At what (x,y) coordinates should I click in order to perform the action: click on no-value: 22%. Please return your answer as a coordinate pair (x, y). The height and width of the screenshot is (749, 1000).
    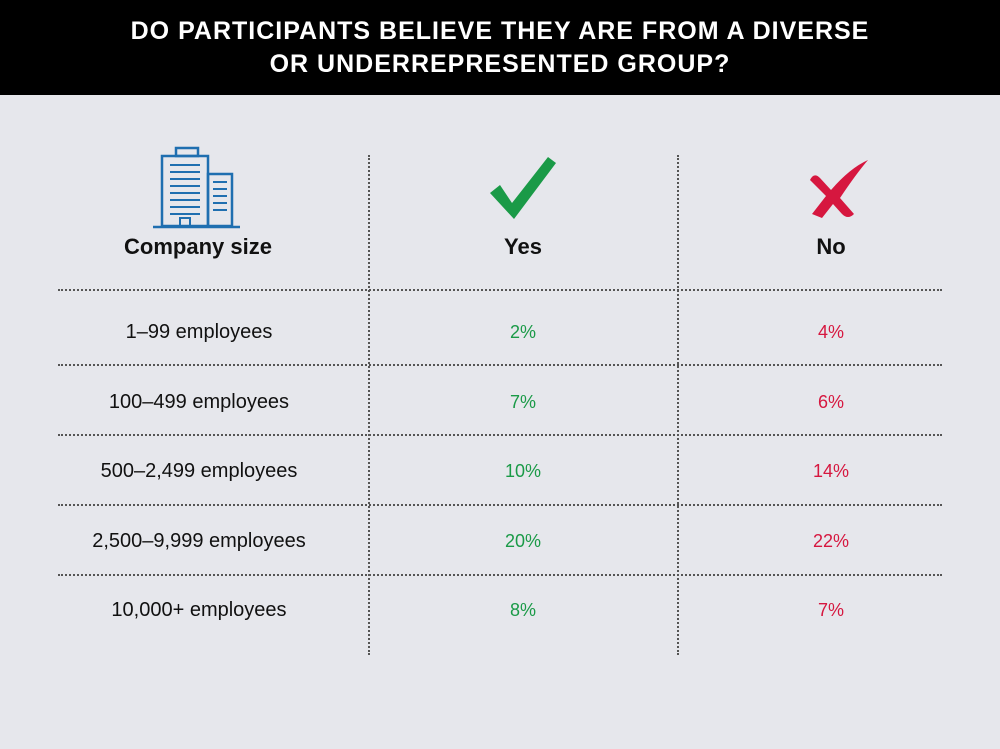
    Looking at the image, I should click on (831, 541).